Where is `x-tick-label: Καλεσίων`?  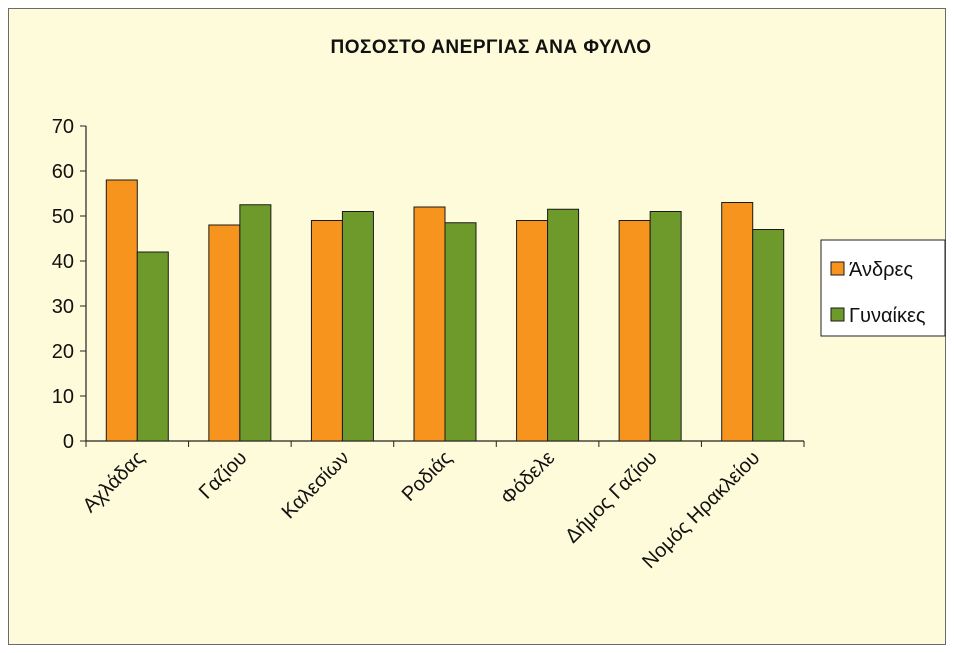
x-tick-label: Καλεσίων is located at coordinates (316, 485).